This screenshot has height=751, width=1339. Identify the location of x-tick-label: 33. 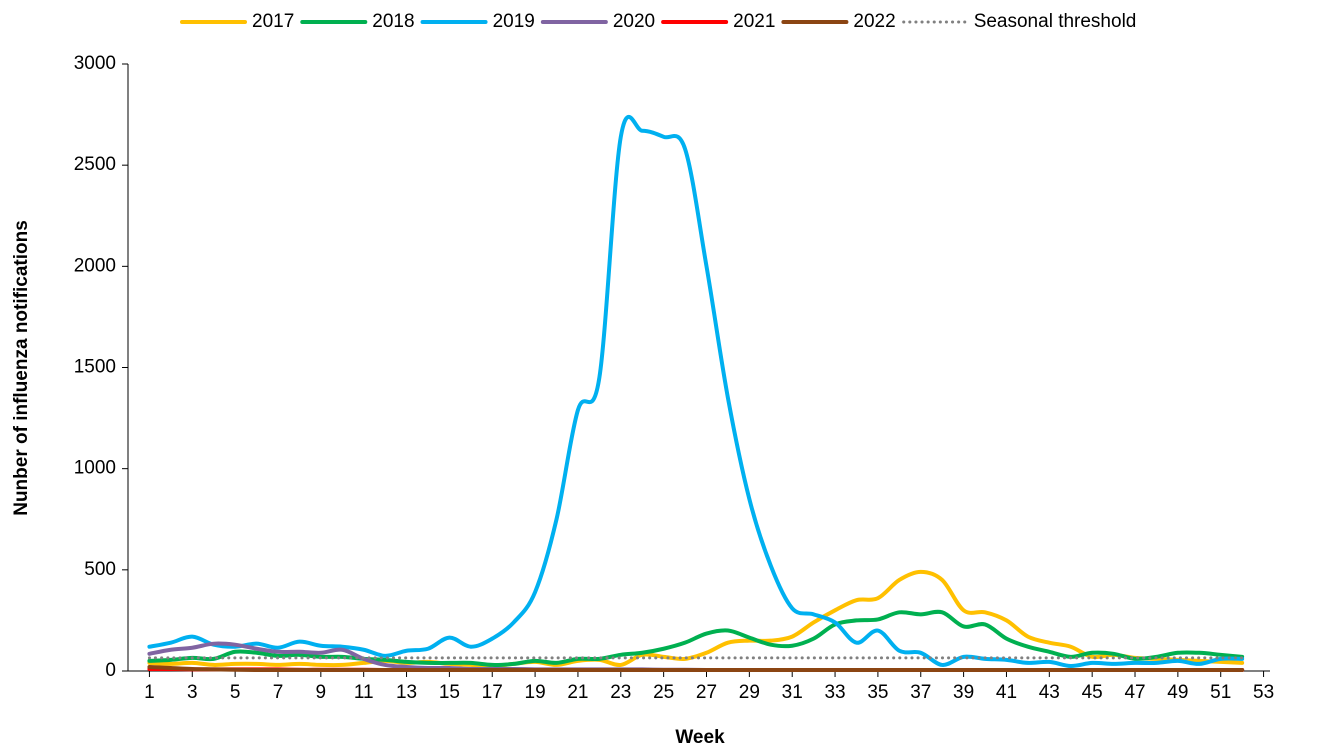
(834, 692).